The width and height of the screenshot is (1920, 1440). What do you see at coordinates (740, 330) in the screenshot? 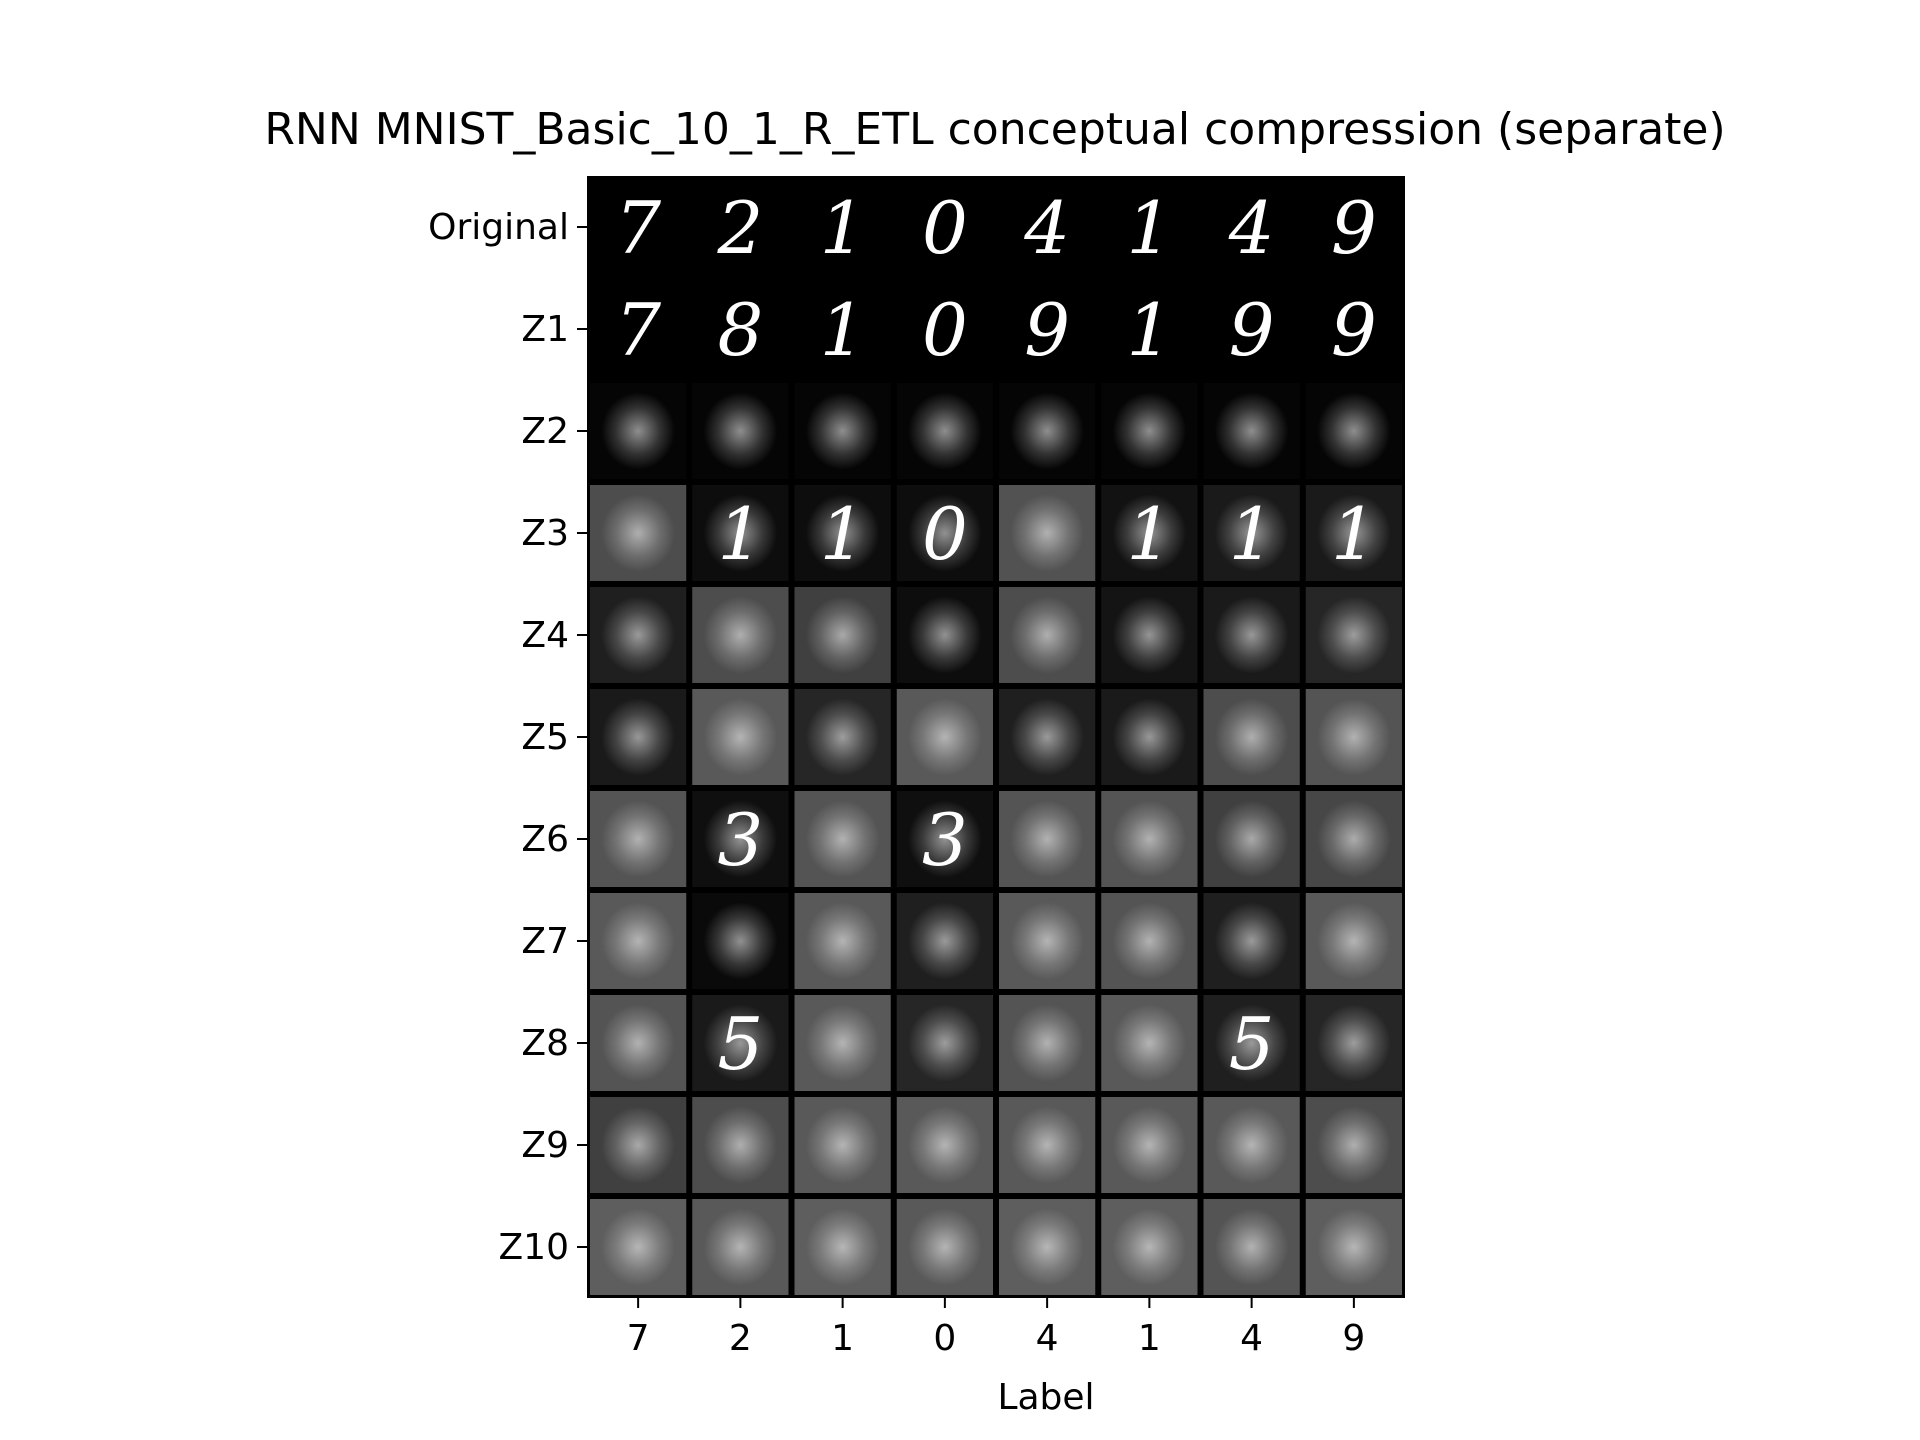
I see `cell-digit: 8` at bounding box center [740, 330].